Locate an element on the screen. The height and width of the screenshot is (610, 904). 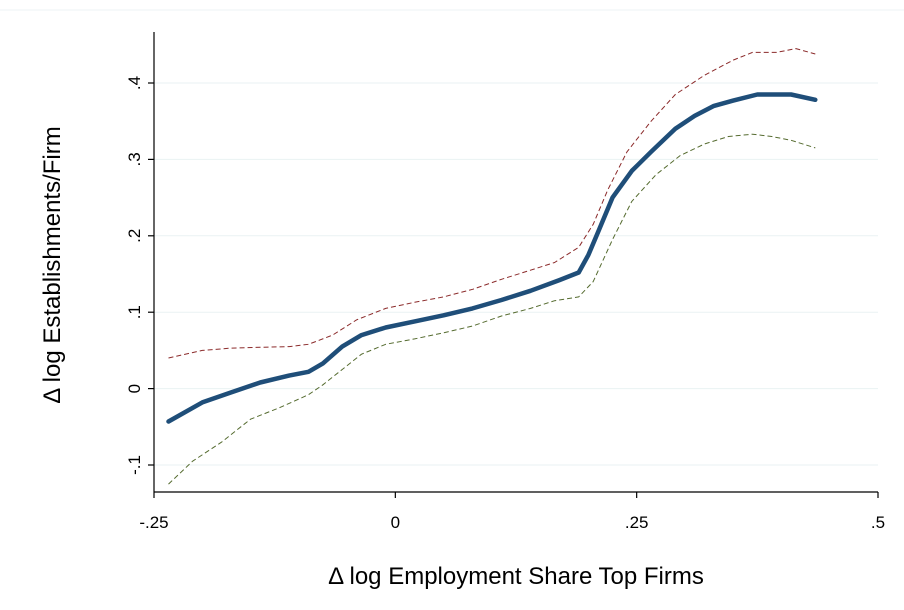
y-tick-label-4: .3 is located at coordinates (134, 159).